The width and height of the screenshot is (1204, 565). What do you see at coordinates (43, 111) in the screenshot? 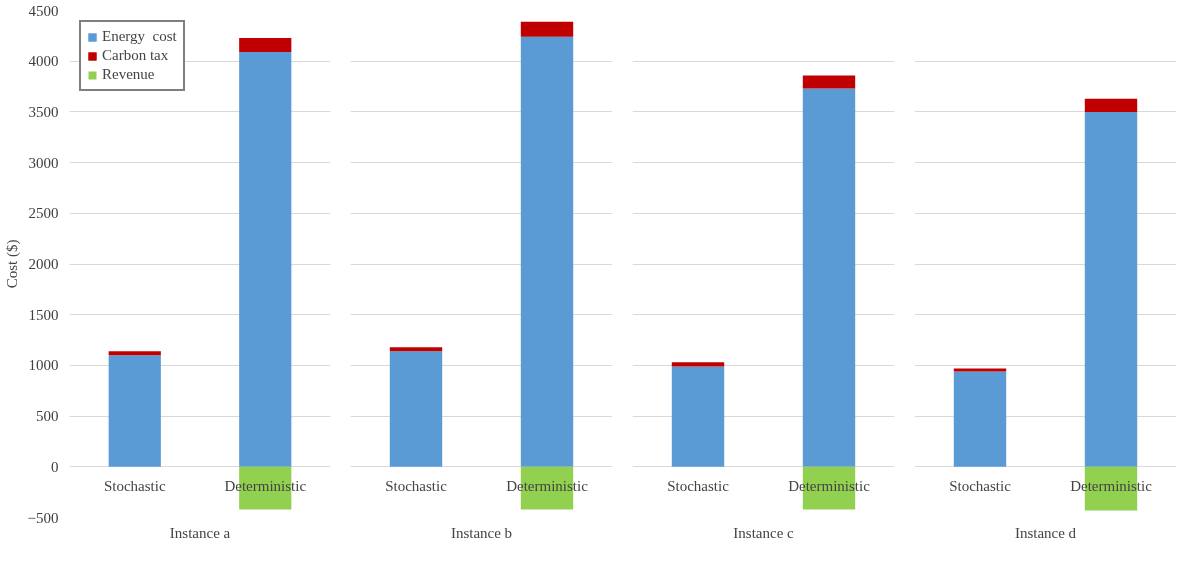
I see `y-tick-label: 3500` at bounding box center [43, 111].